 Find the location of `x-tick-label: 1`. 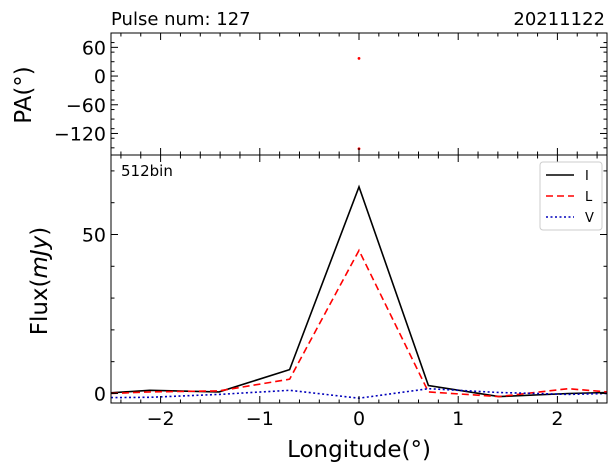

x-tick-label: 1 is located at coordinates (458, 419).